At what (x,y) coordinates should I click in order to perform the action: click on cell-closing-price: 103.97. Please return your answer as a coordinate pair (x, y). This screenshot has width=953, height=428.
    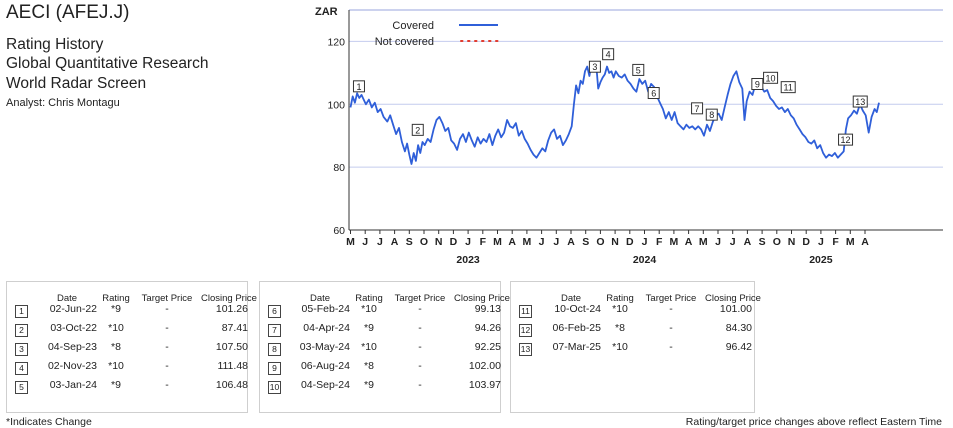
    Looking at the image, I should click on (484, 385).